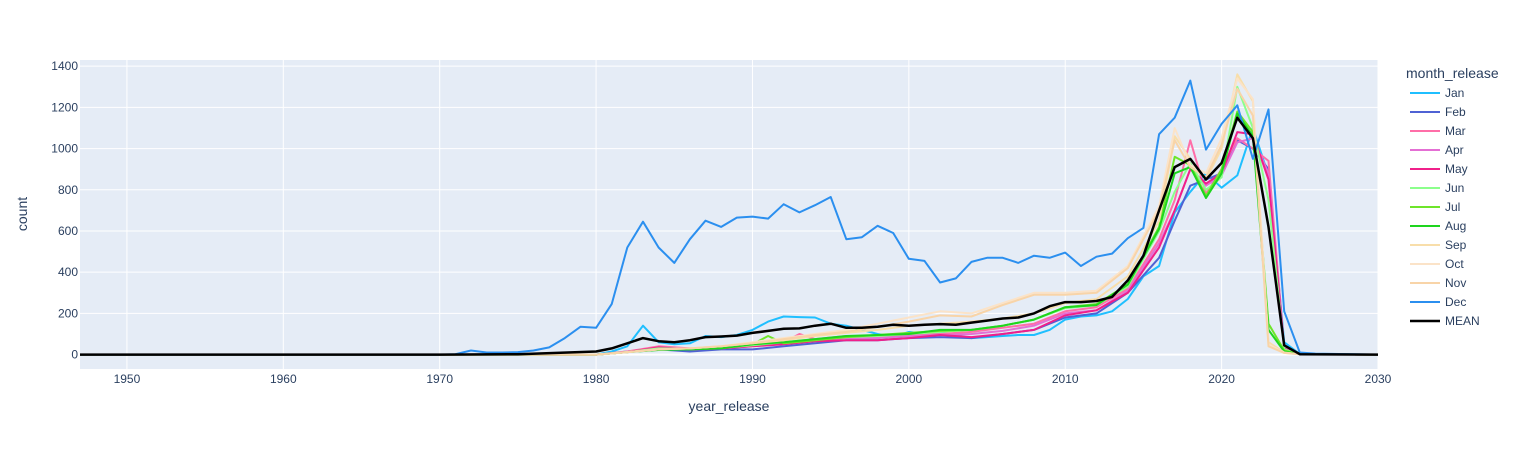  I want to click on legend-item-dec: Dec, so click(1455, 302).